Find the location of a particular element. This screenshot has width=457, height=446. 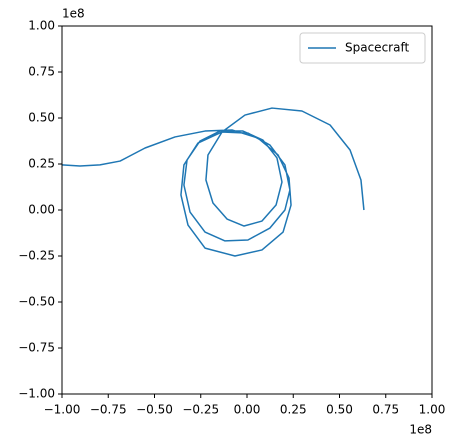

y-tick-label: −1.00 is located at coordinates (36, 394).